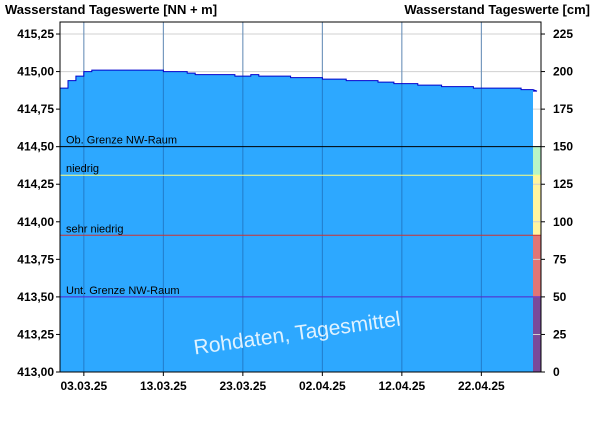  Describe the element at coordinates (560, 334) in the screenshot. I see `y-right-tick-label-1: 25` at that location.